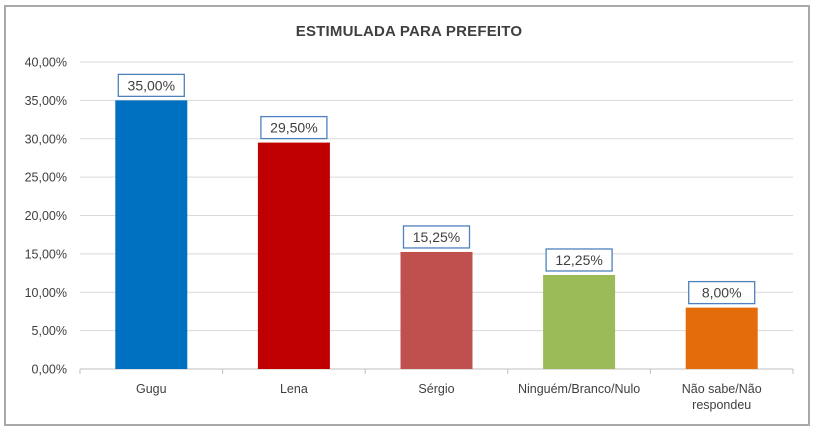  I want to click on data-label: 15,25%, so click(436, 237).